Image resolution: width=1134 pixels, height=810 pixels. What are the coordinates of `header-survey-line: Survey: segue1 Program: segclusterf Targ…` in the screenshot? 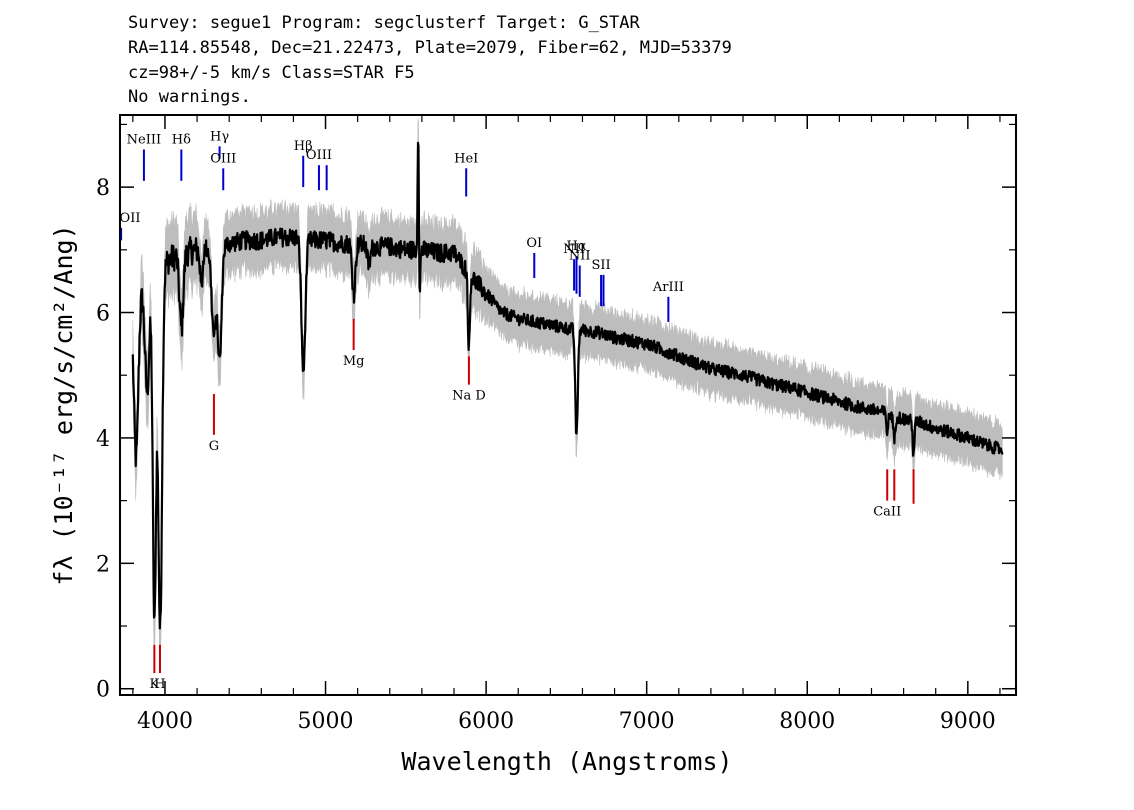 It's located at (384, 23).